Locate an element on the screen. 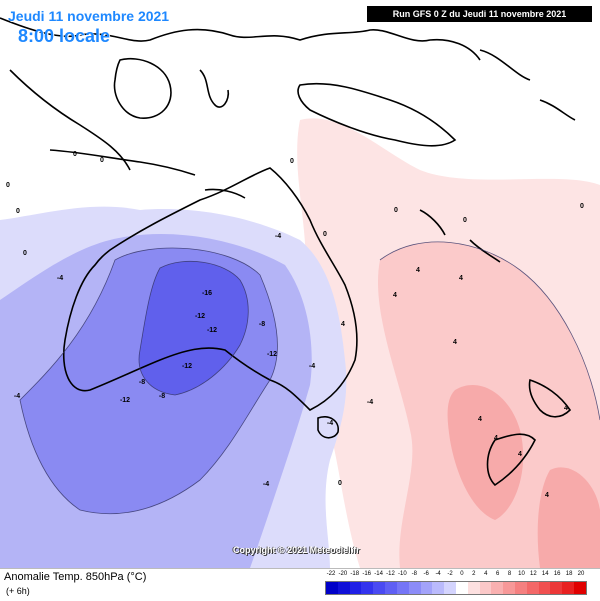  scale-tick-label: 16 is located at coordinates (557, 574).